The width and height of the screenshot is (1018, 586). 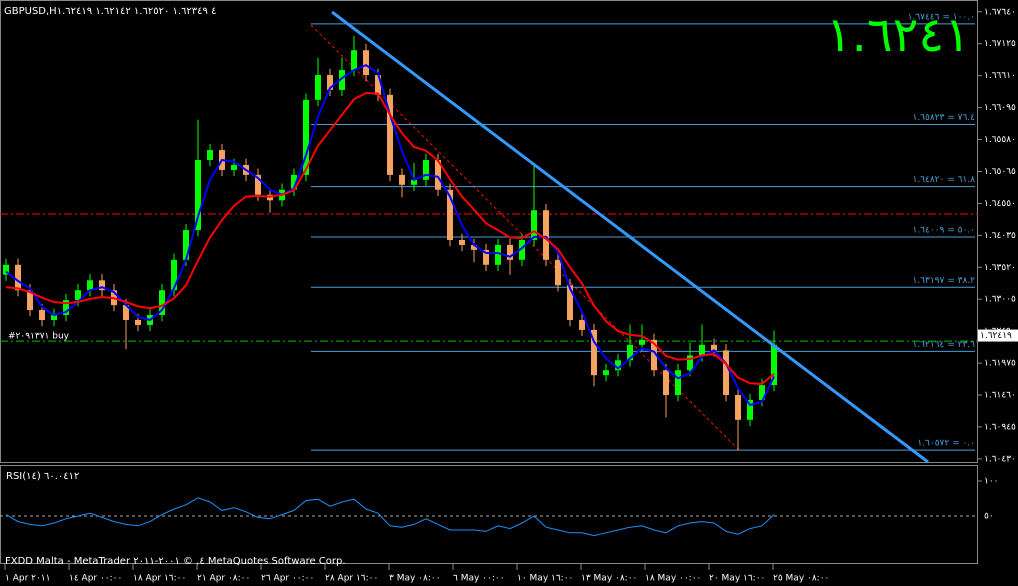 What do you see at coordinates (95, 579) in the screenshot?
I see `x-tick-label: ١٤ Apr ٠٠:٠٠` at bounding box center [95, 579].